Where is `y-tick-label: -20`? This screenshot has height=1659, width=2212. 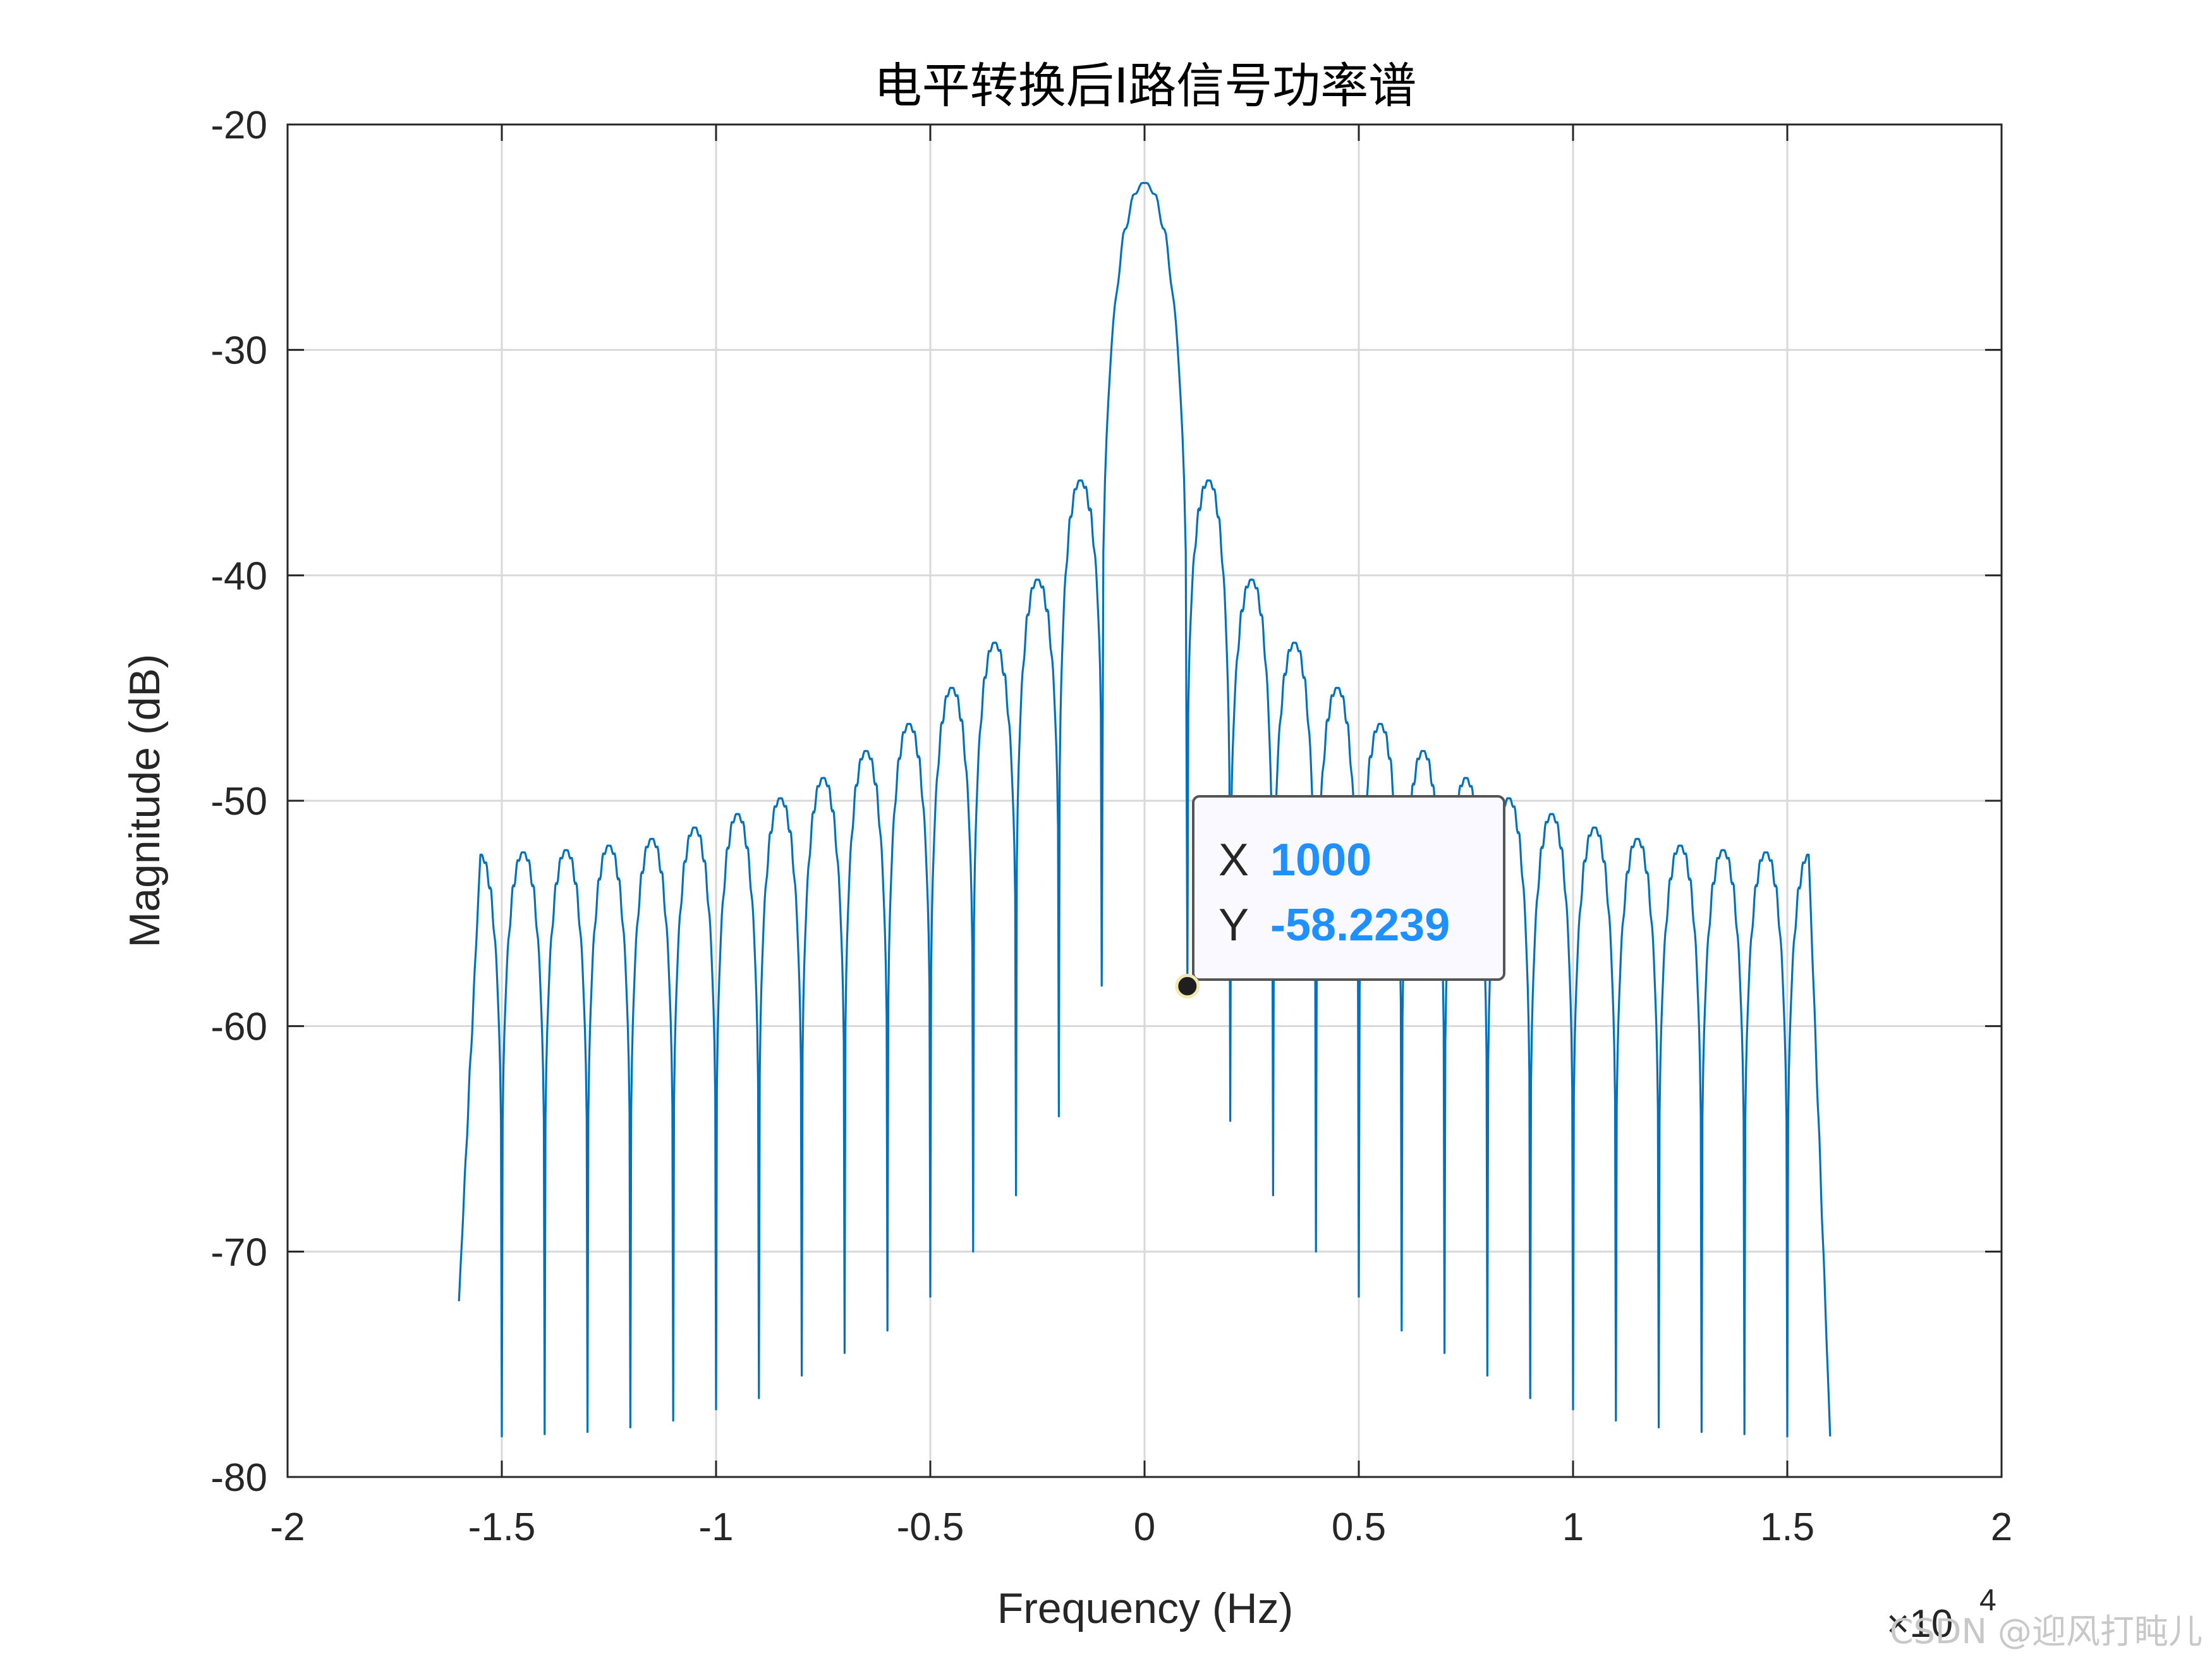 y-tick-label: -20 is located at coordinates (238, 125).